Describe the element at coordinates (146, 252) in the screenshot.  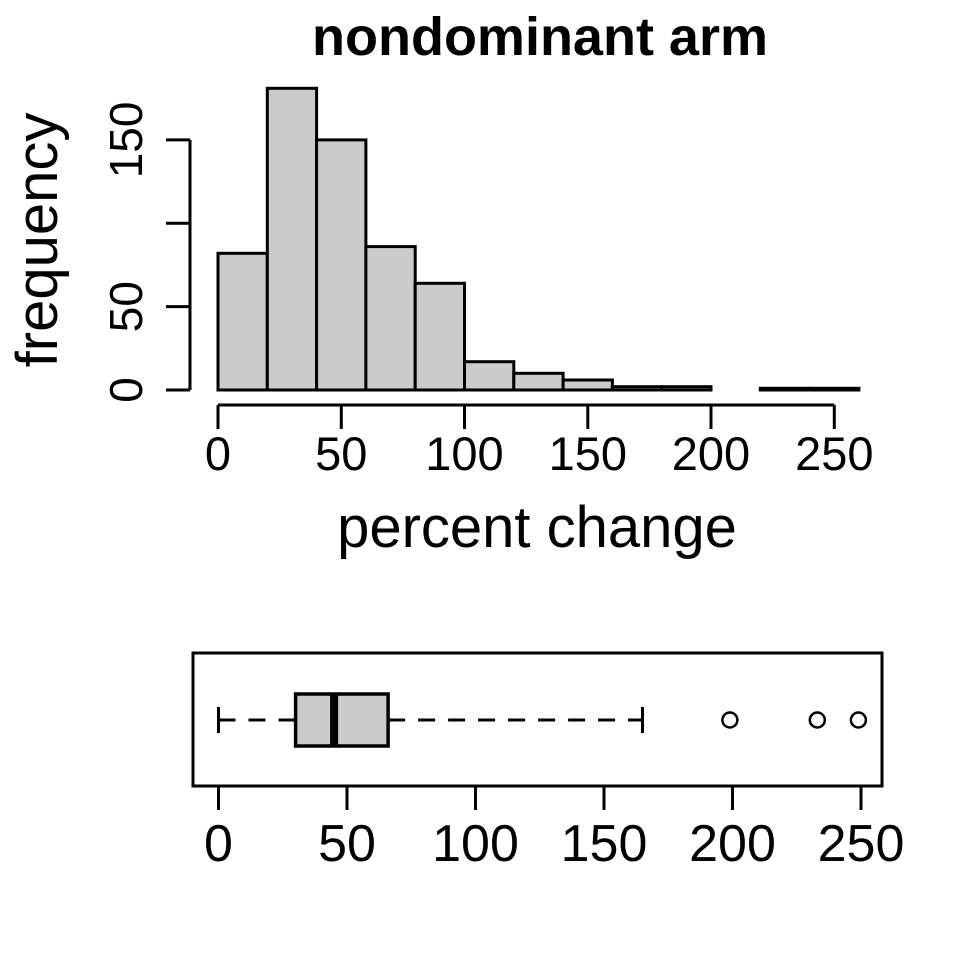
I see `histogram-y-axis: 0 50 150` at that location.